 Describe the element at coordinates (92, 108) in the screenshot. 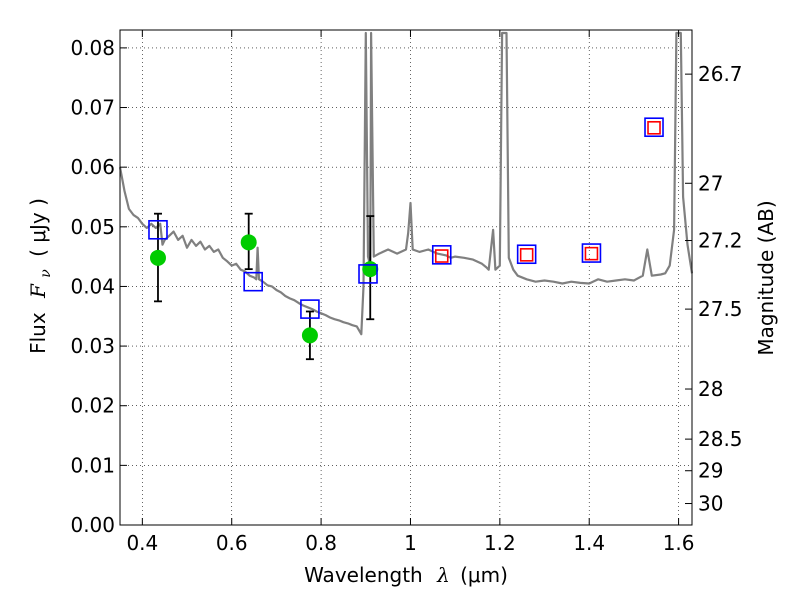

I see `y-tick-label: 0.07` at that location.